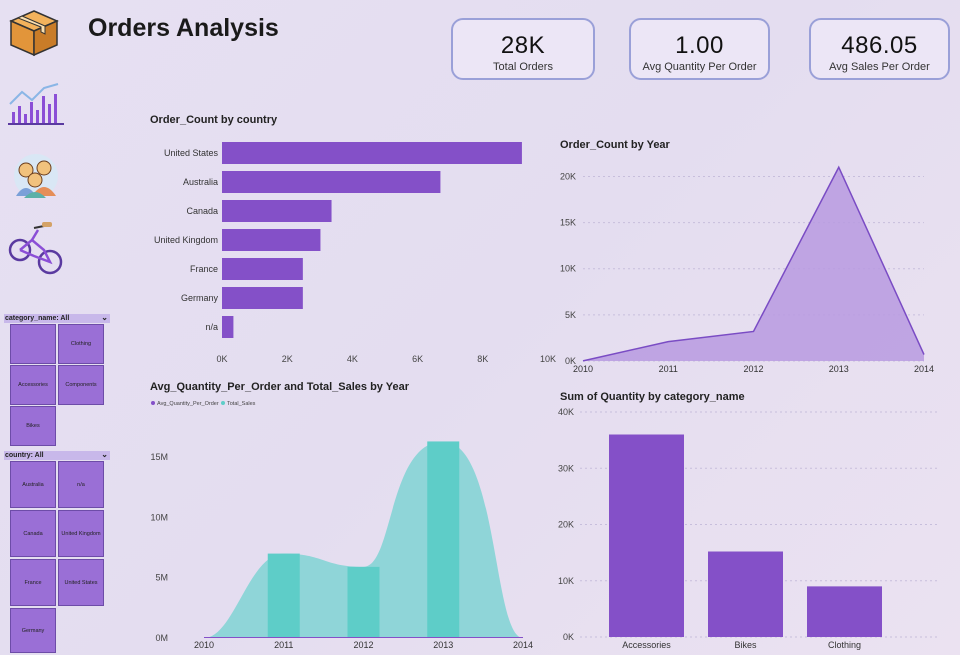 The image size is (960, 655). What do you see at coordinates (221, 359) in the screenshot?
I see `x-tick-label: 0K` at bounding box center [221, 359].